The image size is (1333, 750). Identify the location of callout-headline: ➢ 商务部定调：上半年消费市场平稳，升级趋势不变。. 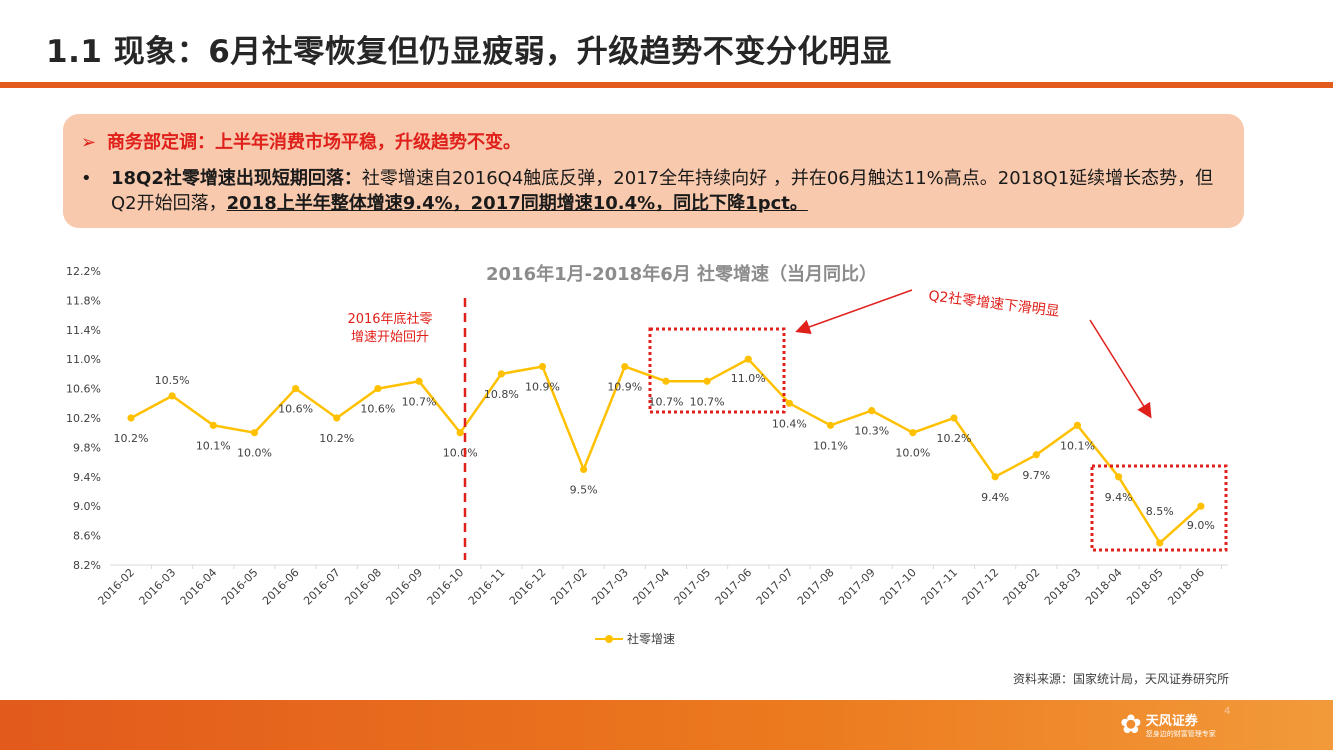
(301, 141).